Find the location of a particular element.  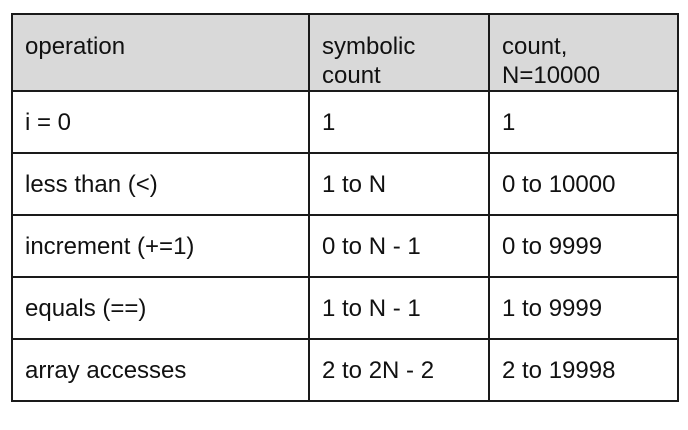

header-line: count, N=10000 is located at coordinates (551, 61).